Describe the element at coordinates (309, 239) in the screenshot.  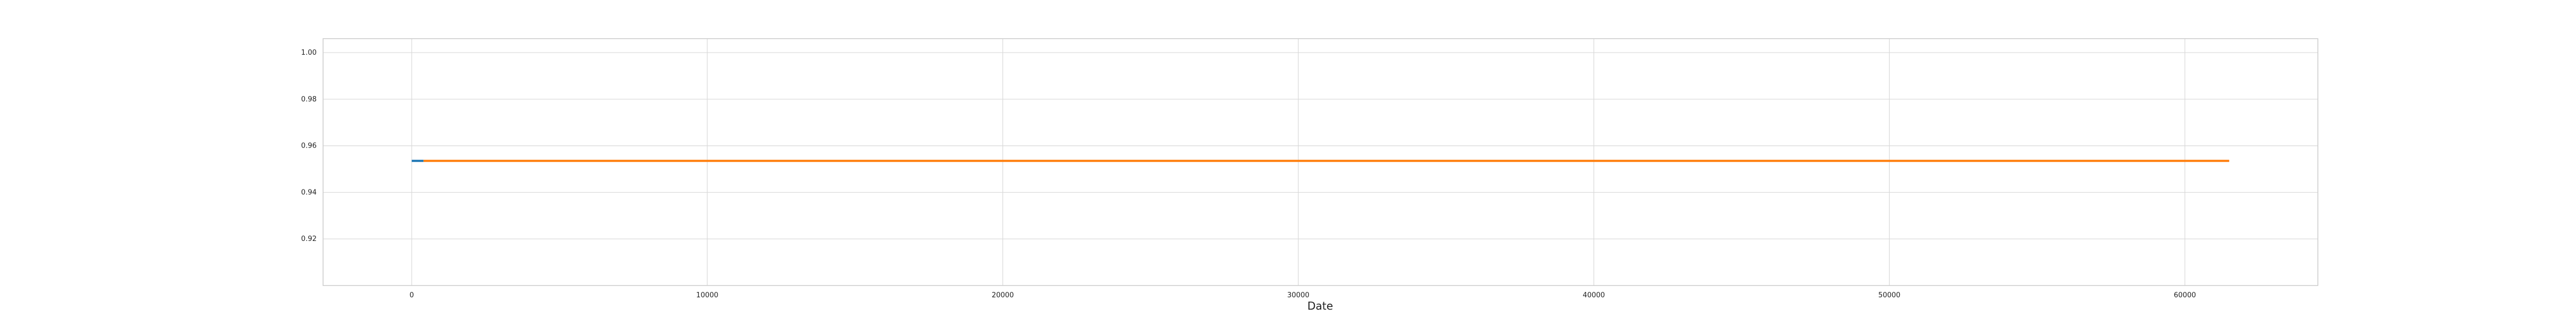
I see `y-tick-label: 0.92` at that location.